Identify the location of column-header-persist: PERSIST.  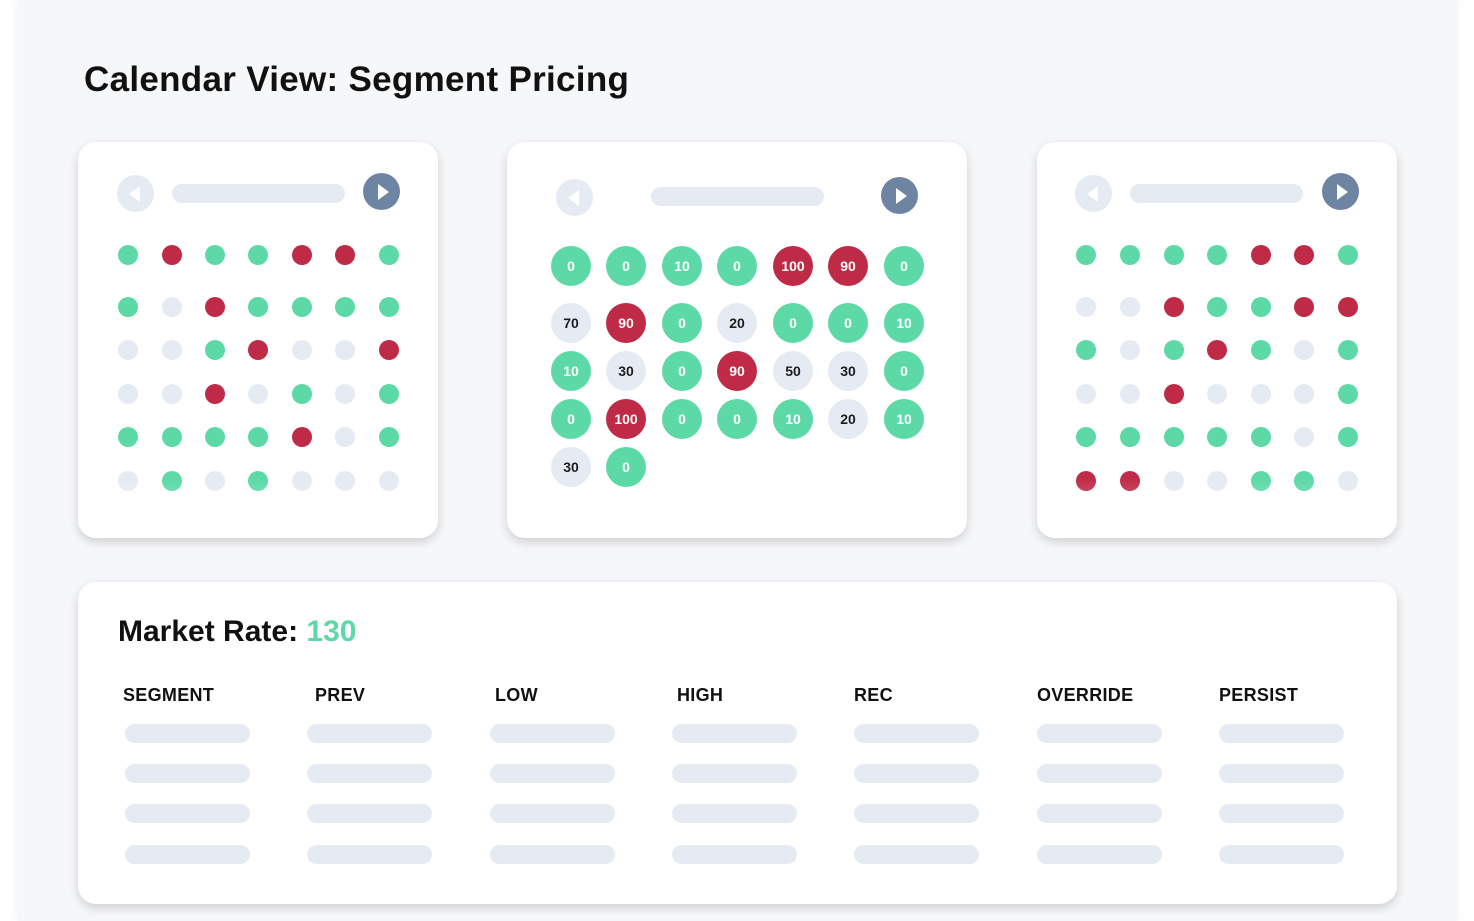
(1259, 695).